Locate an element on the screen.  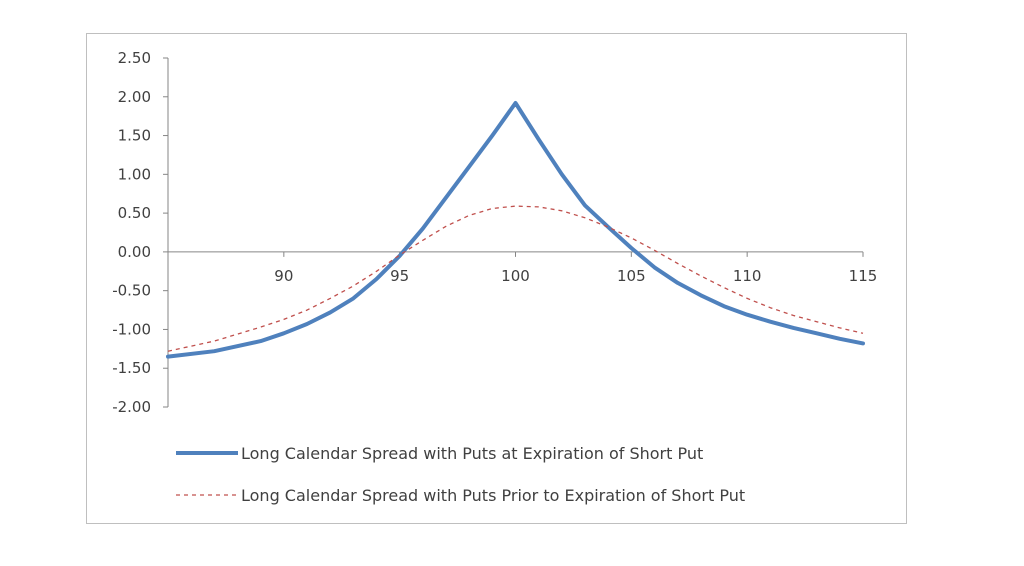
x-tick-label: 95 is located at coordinates (399, 276).